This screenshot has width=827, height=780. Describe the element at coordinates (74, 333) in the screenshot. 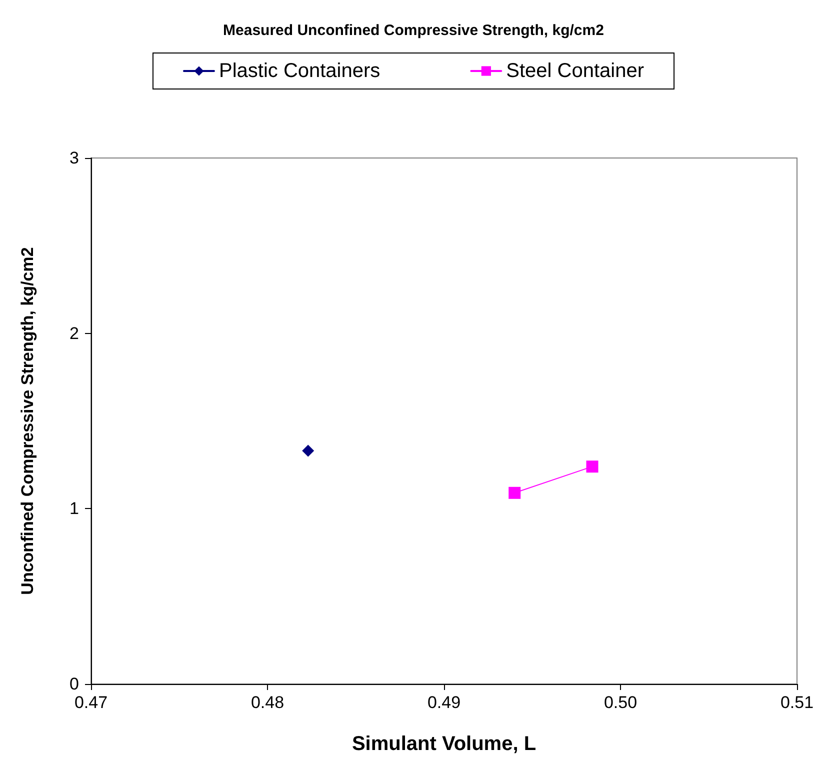

I see `y-tick-label: 2` at that location.